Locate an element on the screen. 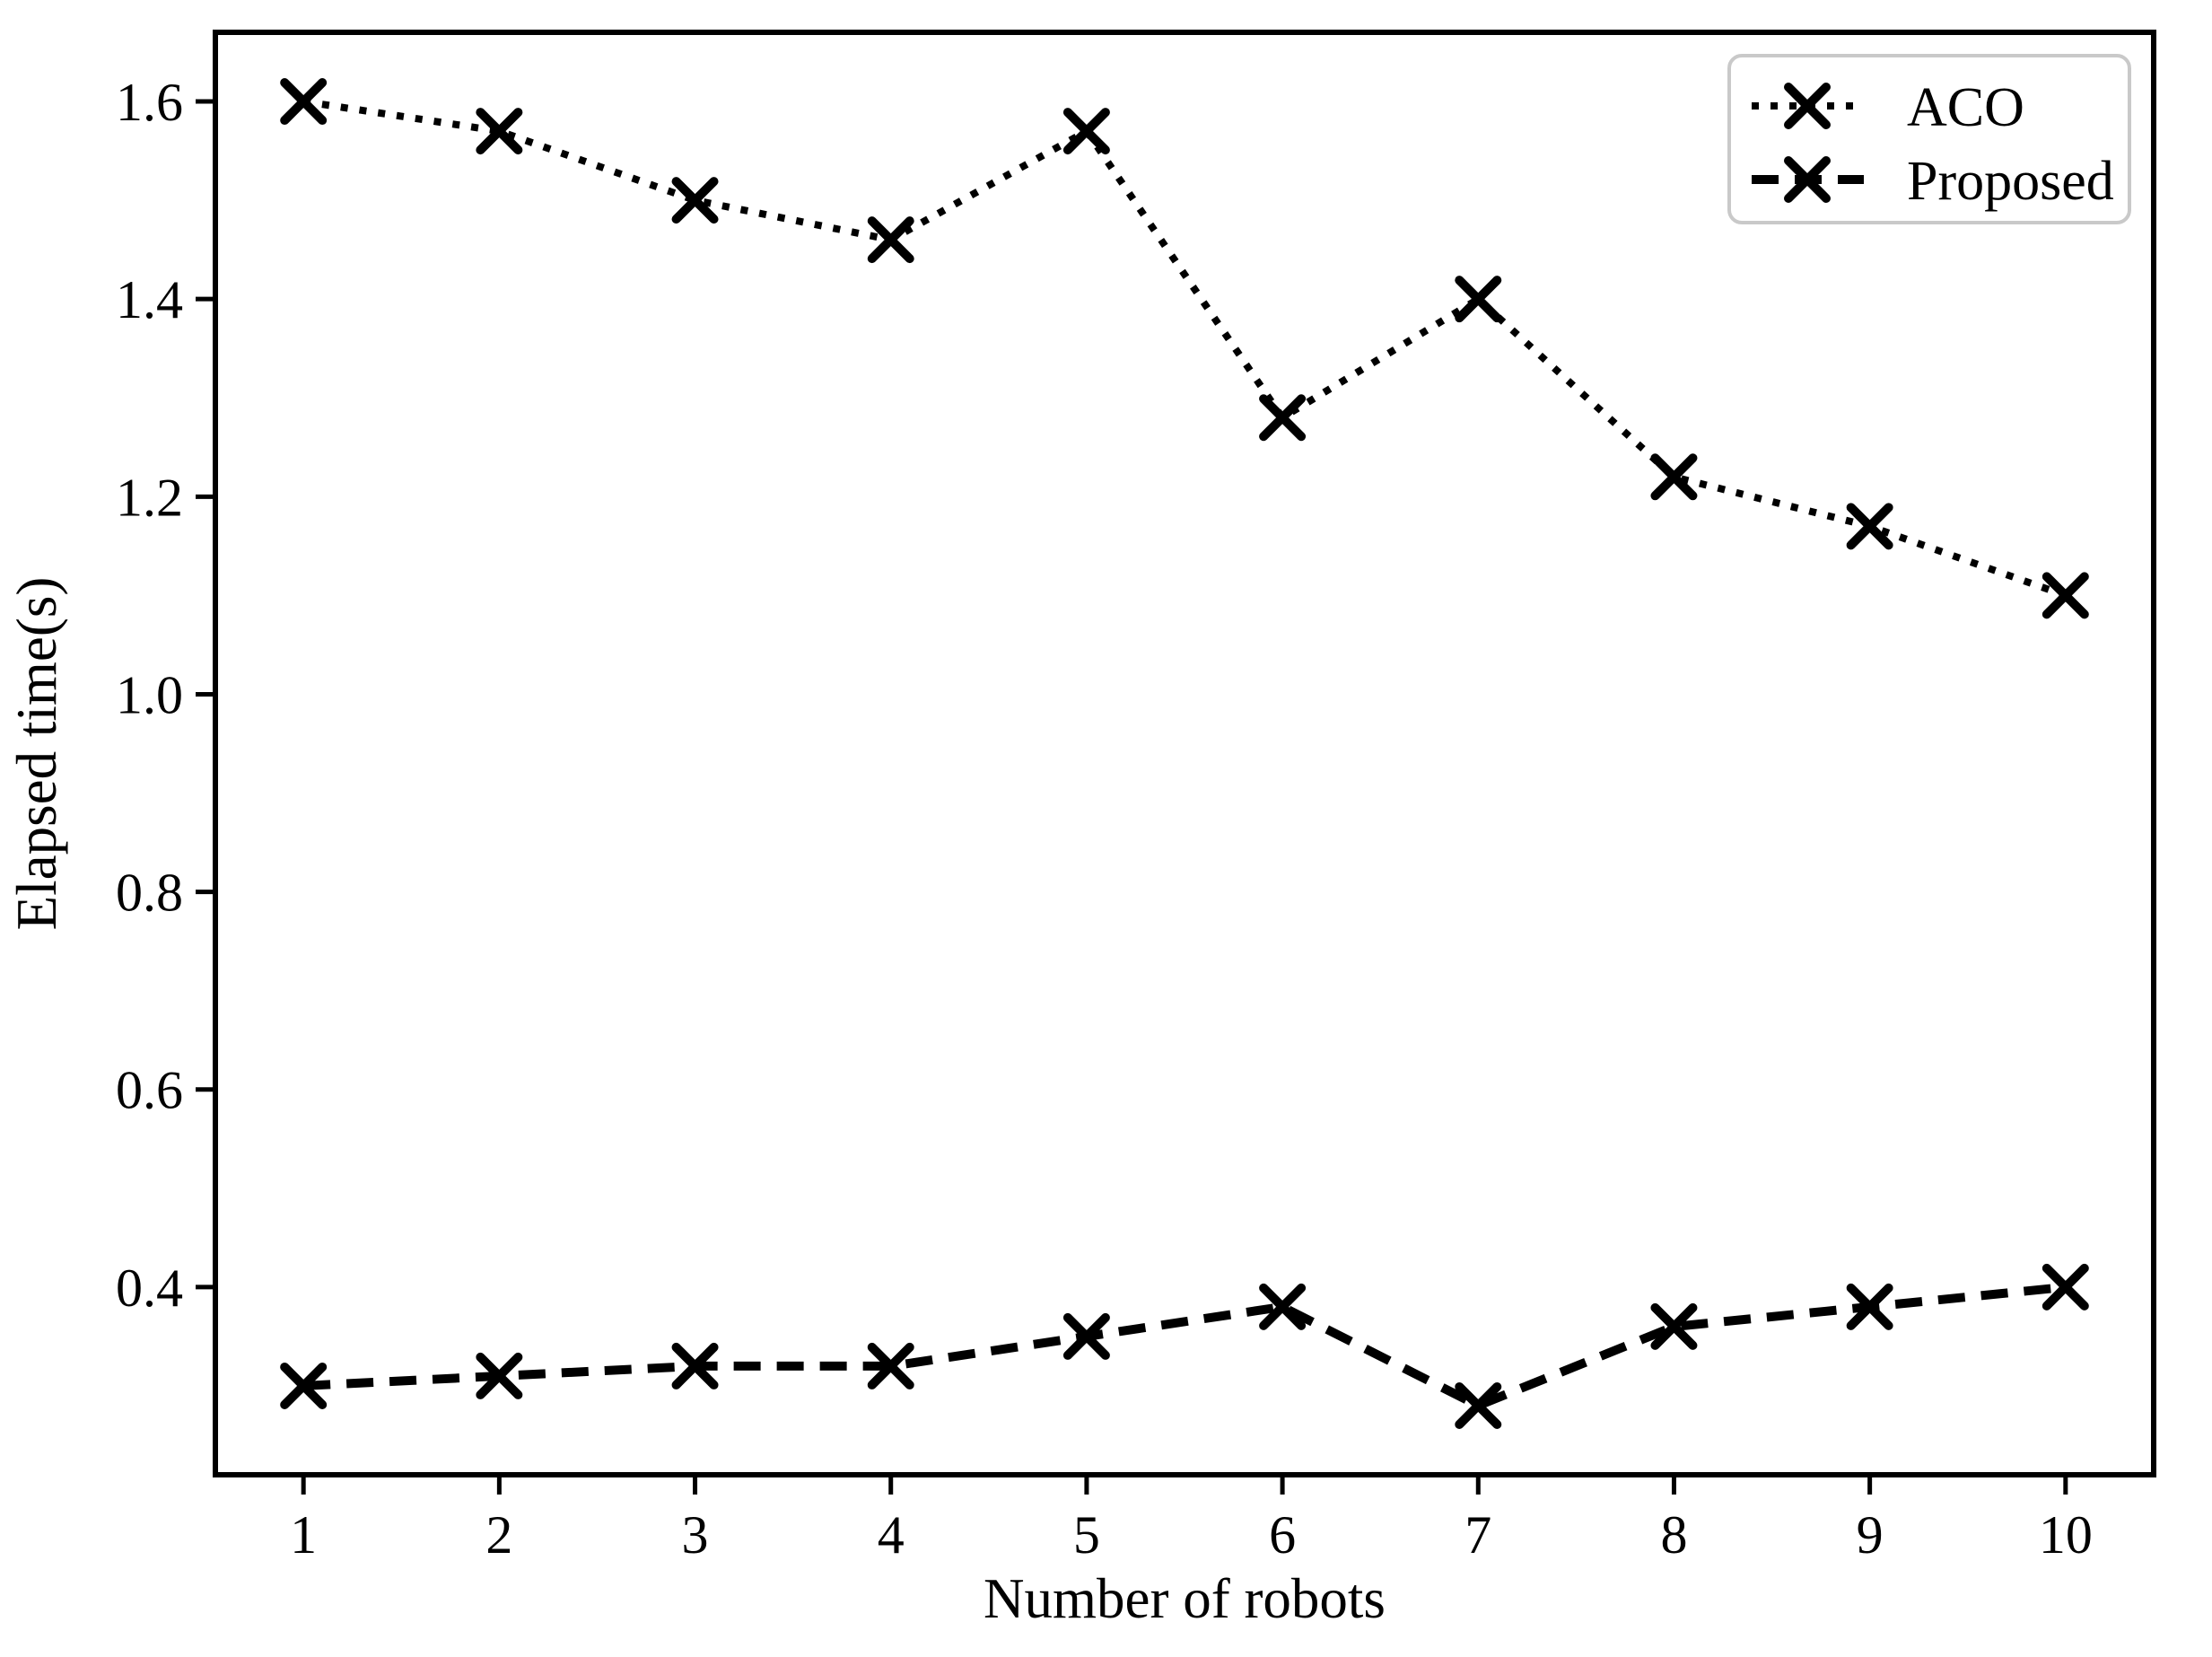 The height and width of the screenshot is (1657, 2212). y-axis-tick-label: 0.4 is located at coordinates (149, 1288).